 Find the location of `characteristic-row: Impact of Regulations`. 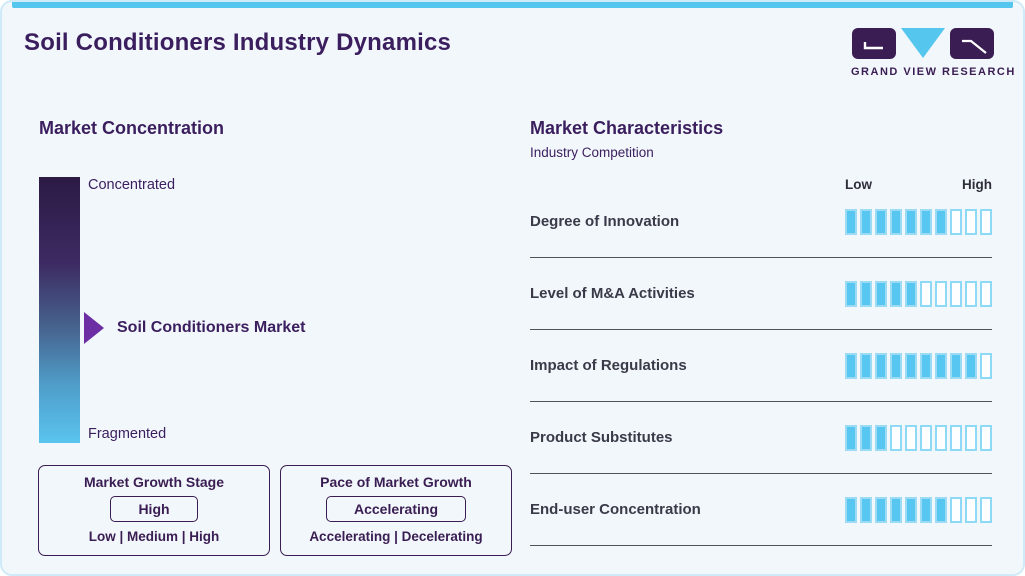

characteristic-row: Impact of Regulations is located at coordinates (761, 366).